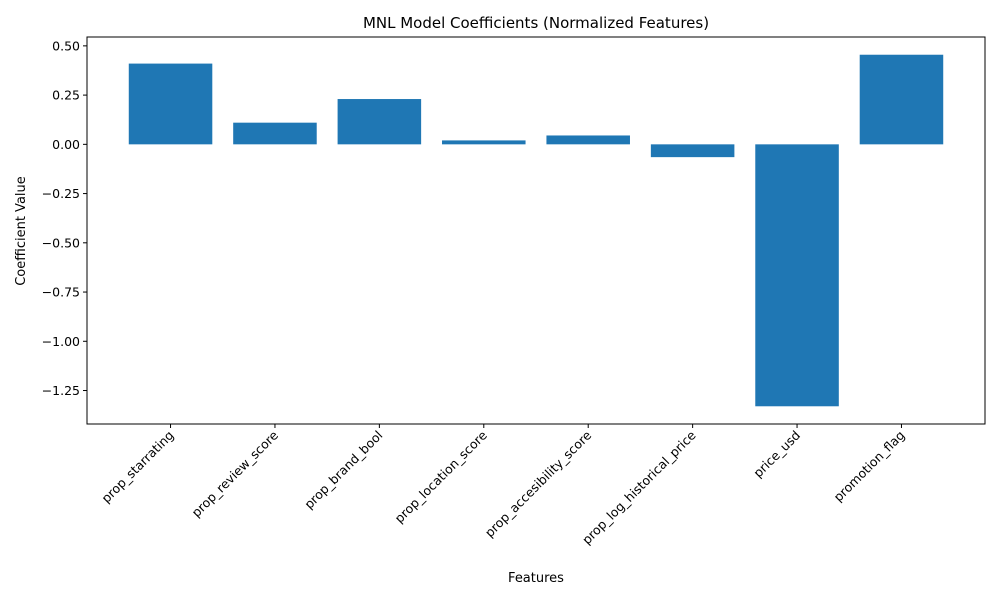 This screenshot has width=1000, height=605. Describe the element at coordinates (588, 140) in the screenshot. I see `bar-prop-accesibility-score` at that location.